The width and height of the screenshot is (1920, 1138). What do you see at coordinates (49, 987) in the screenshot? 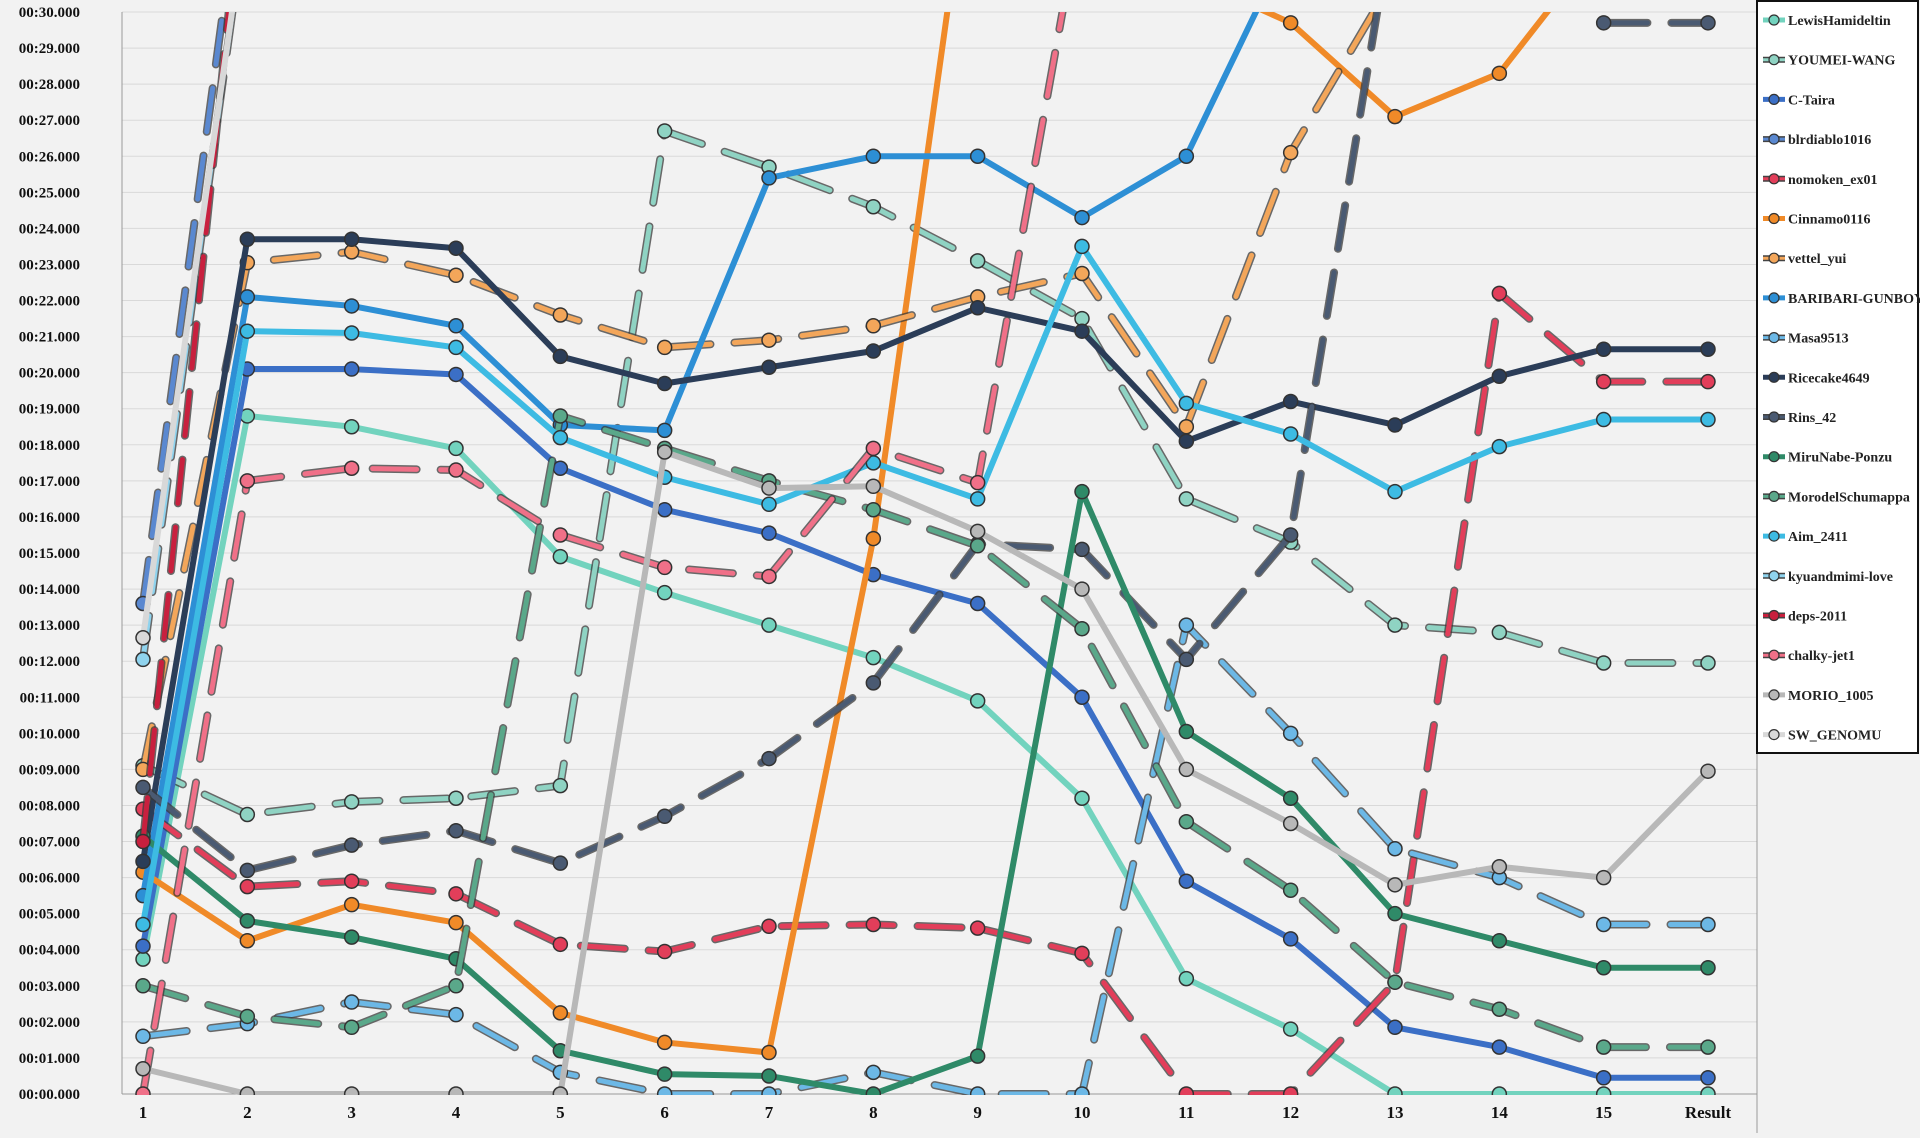
I see `y-tick-label: 00:03.000` at bounding box center [49, 987].